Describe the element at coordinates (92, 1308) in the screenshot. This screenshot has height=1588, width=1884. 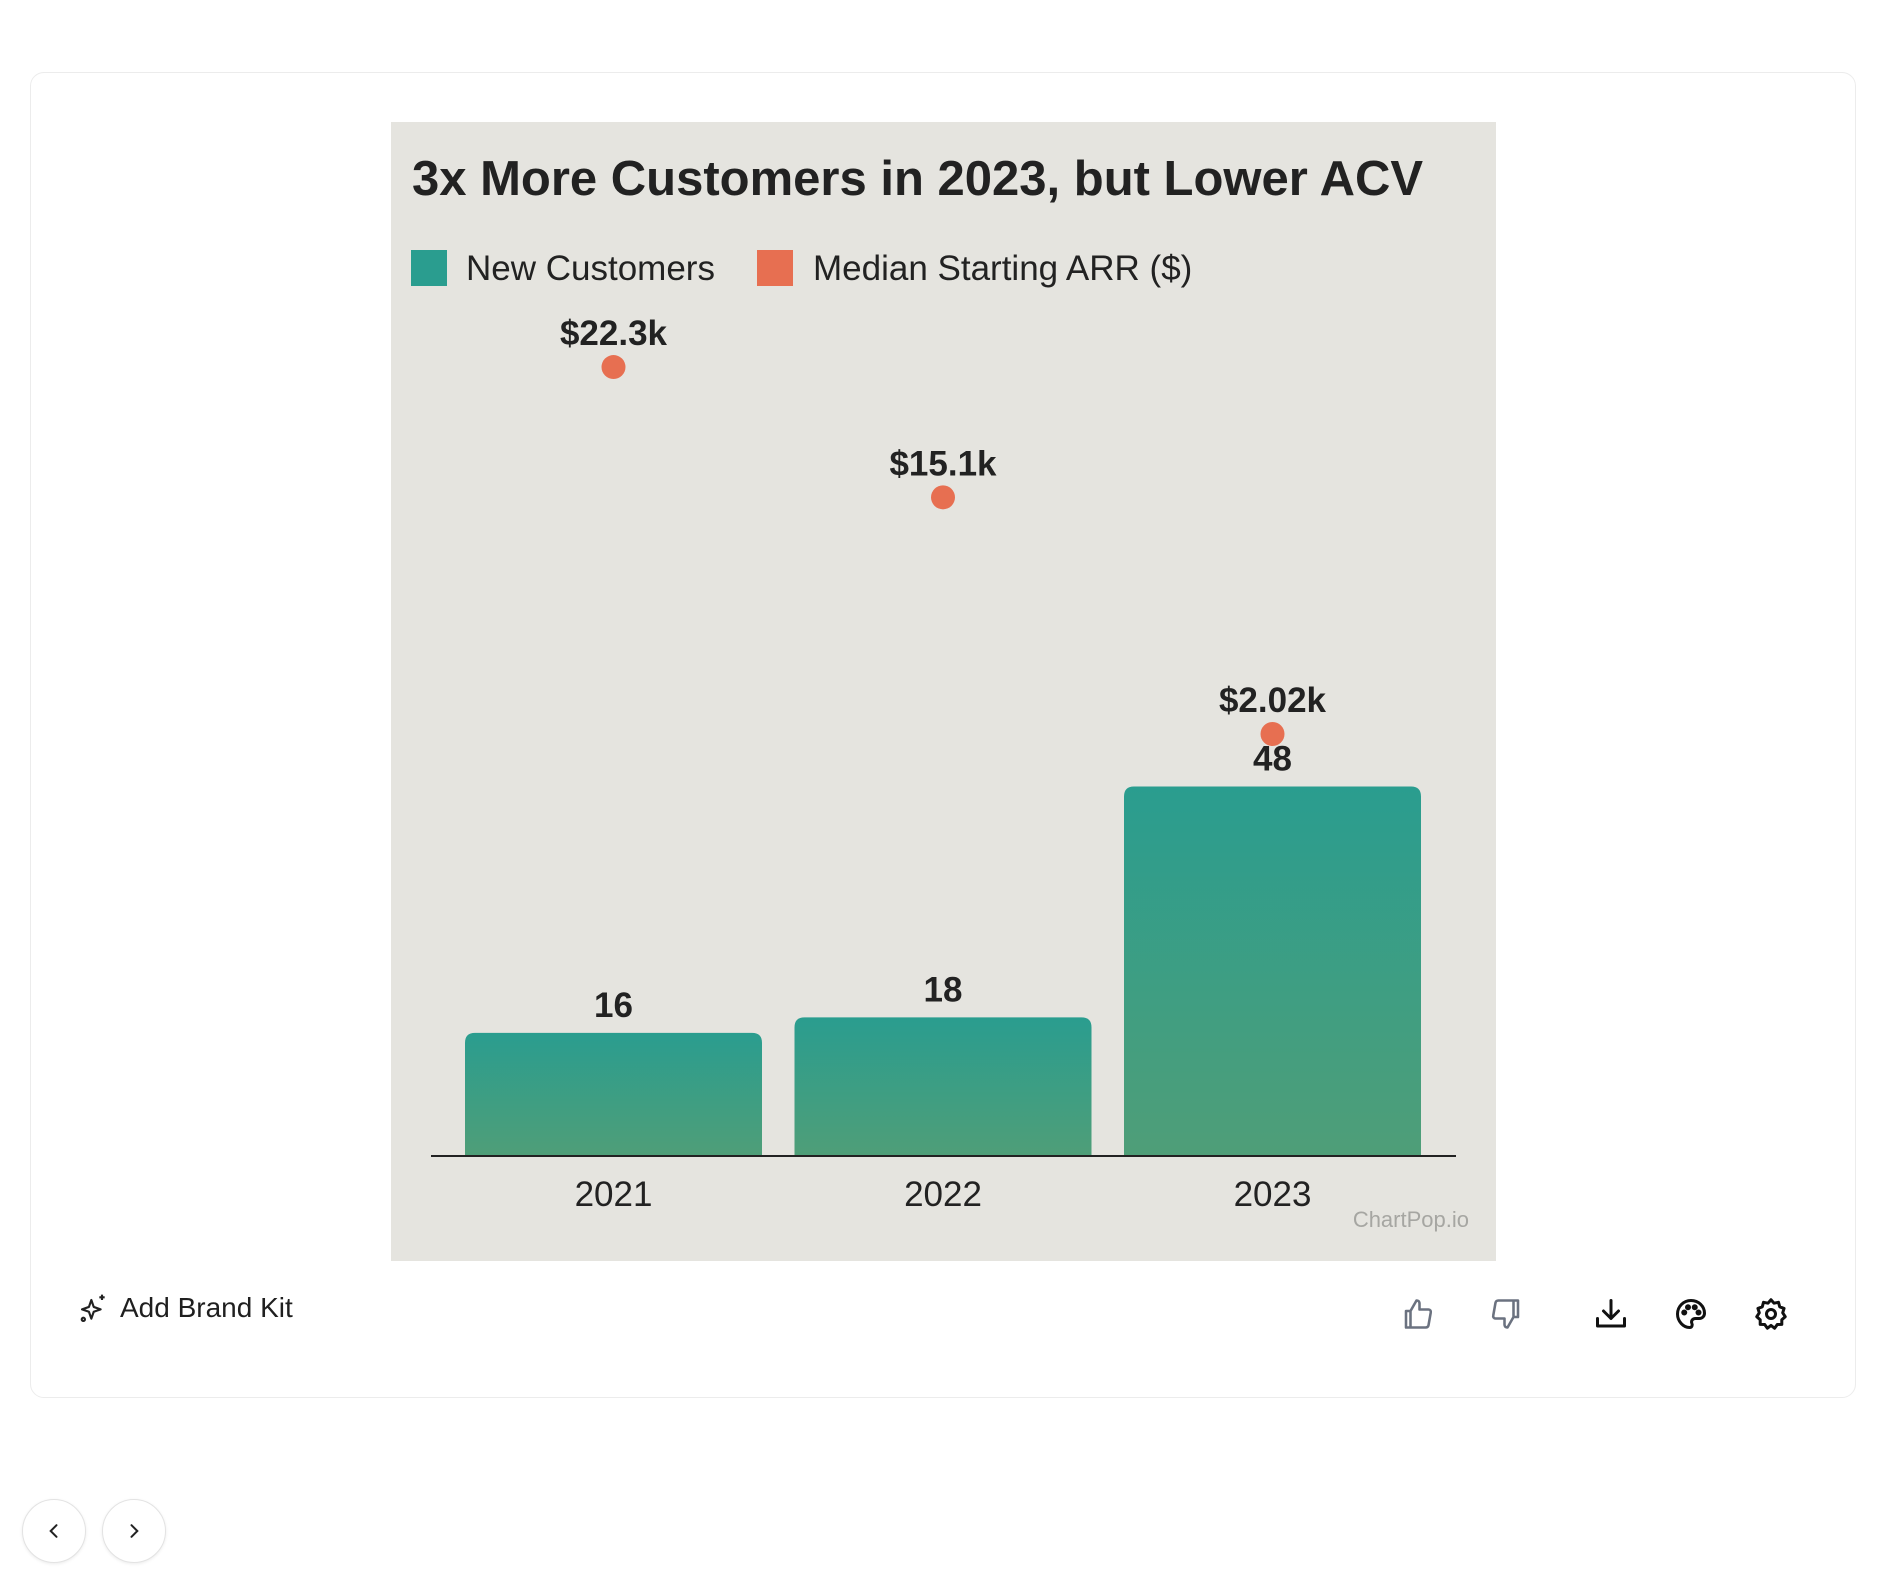
I see `sparkles-icon` at that location.